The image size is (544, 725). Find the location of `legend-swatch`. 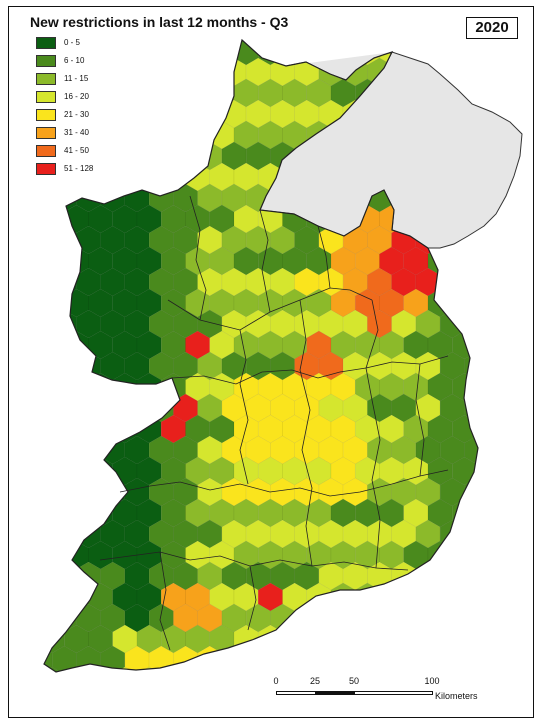

legend-swatch is located at coordinates (46, 61).